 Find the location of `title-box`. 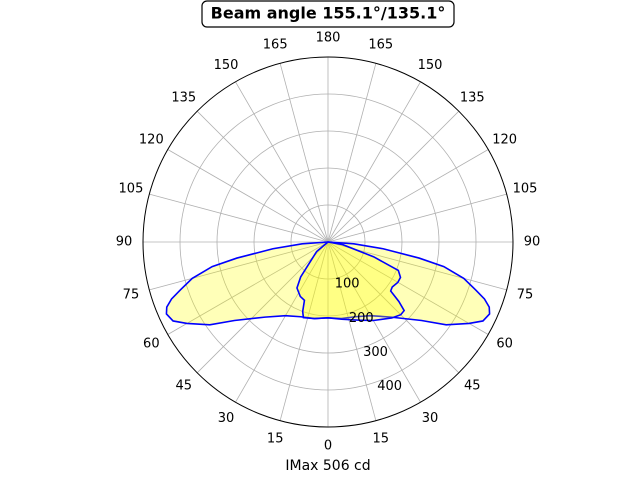

title-box is located at coordinates (328, 14).